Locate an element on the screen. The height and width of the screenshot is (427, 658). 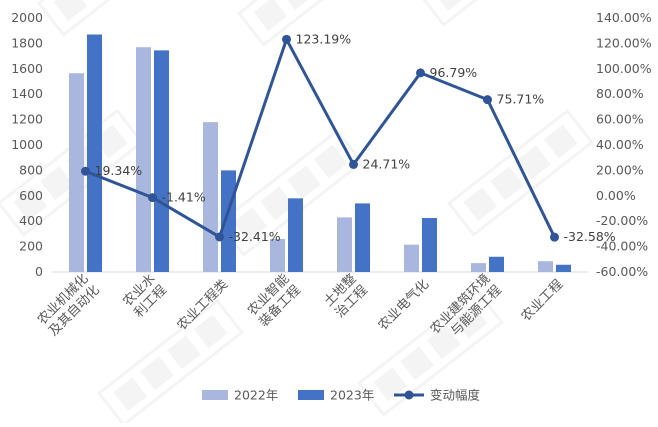
category-label: 农业电气化 is located at coordinates (403, 304).